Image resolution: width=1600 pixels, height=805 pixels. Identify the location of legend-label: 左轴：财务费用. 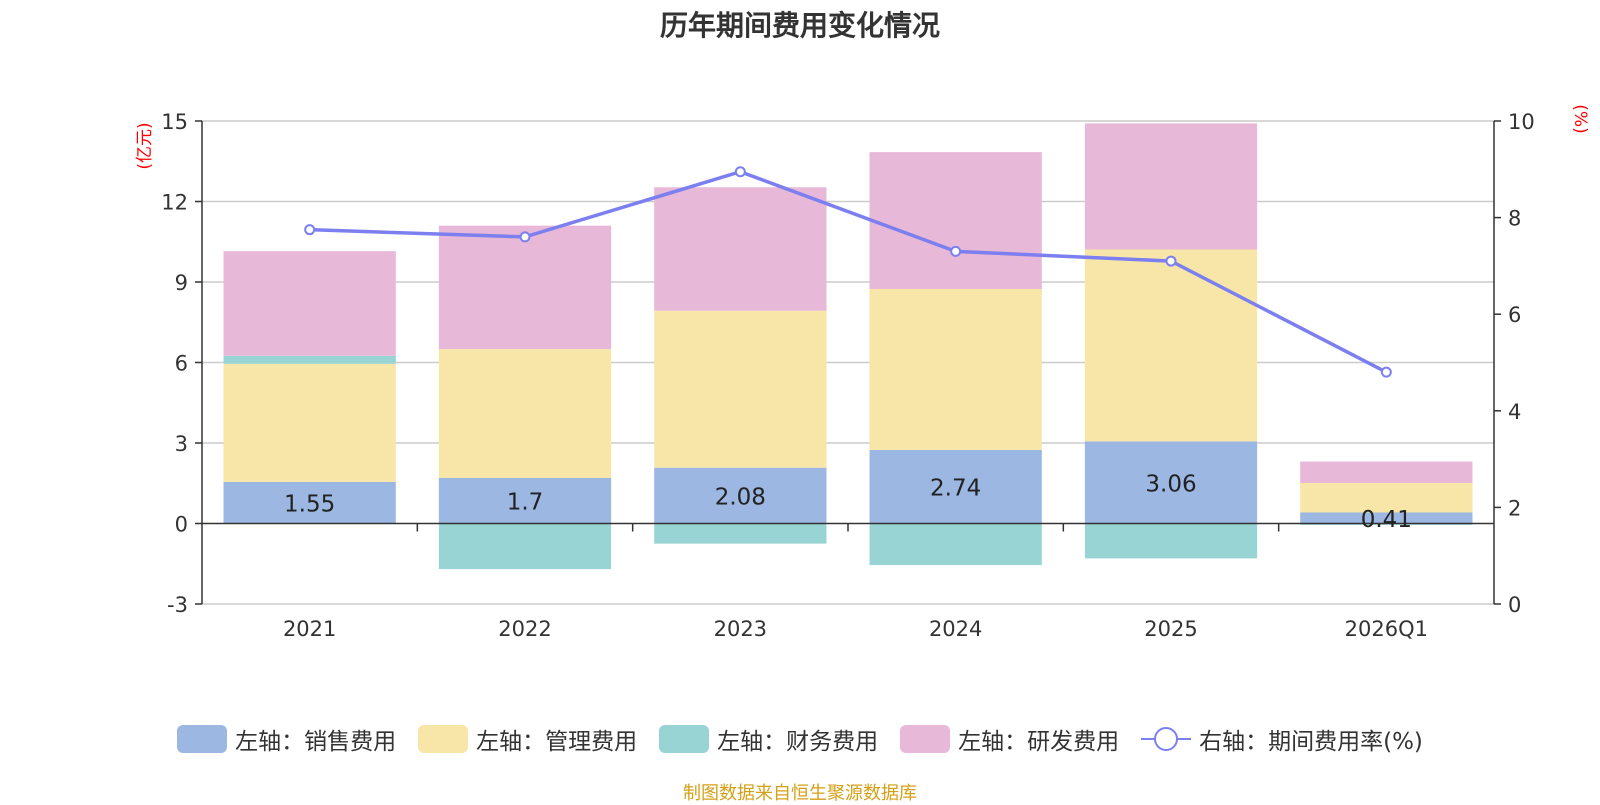
(798, 742).